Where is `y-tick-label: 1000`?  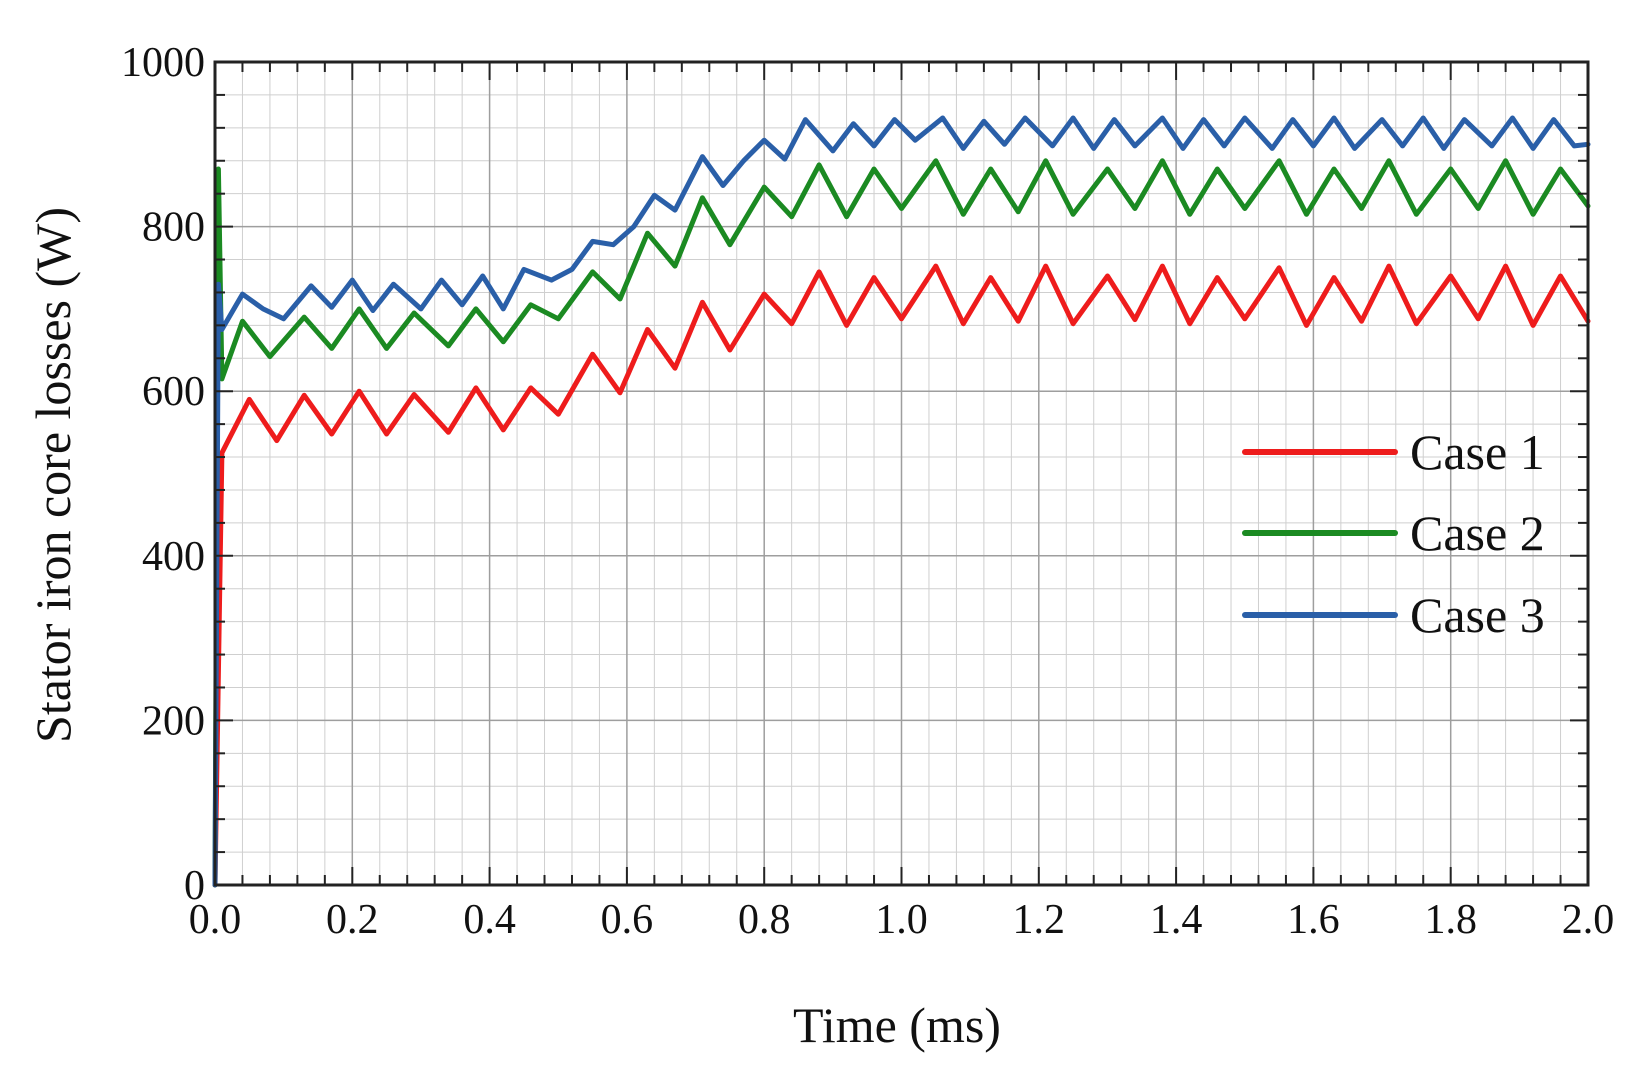 y-tick-label: 1000 is located at coordinates (163, 63).